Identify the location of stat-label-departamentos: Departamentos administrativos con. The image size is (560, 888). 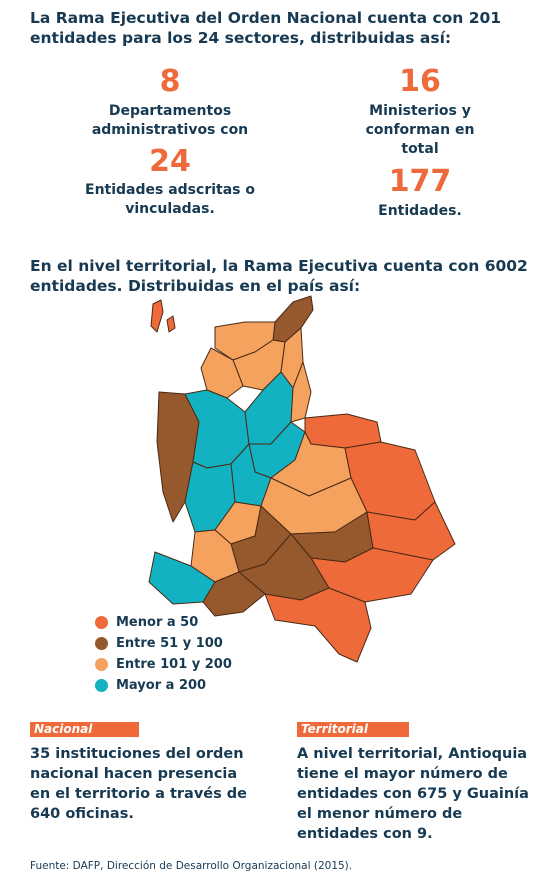
(170, 120).